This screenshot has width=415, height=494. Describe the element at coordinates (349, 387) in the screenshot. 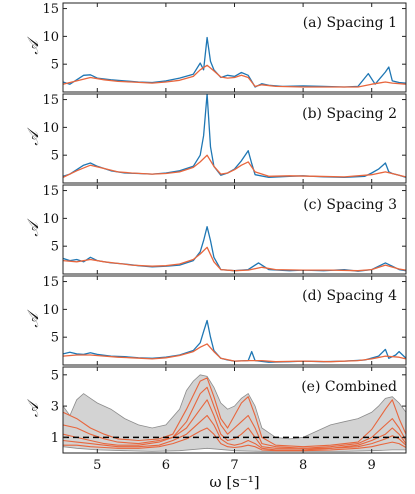

I see `panel-title-5: (e) Combined` at that location.